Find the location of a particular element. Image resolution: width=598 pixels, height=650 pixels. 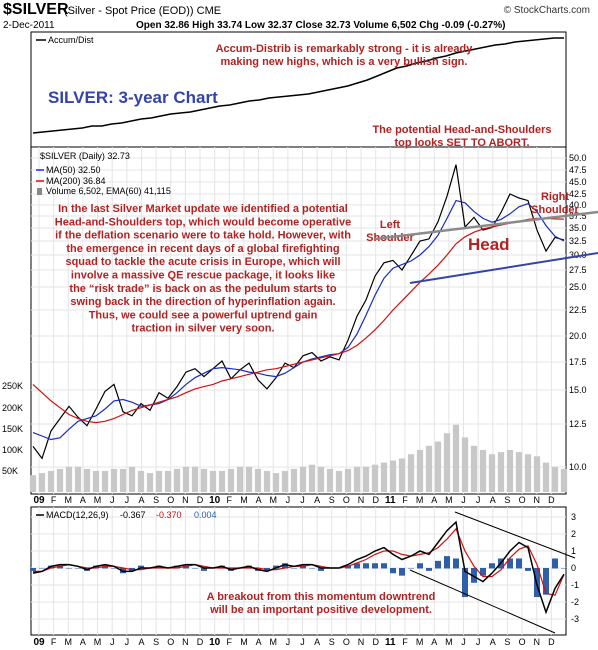

right-shoulder-label-2: Shoulder is located at coordinates (555, 210).